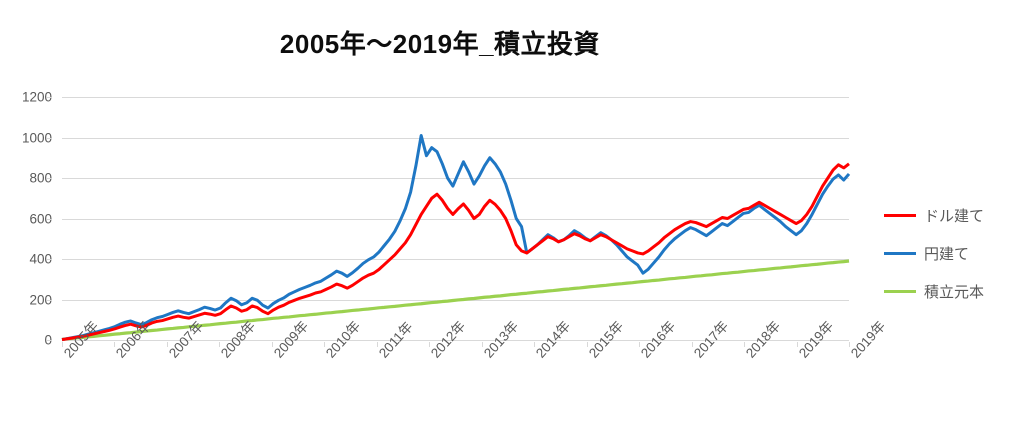 This screenshot has height=426, width=1024. What do you see at coordinates (40, 259) in the screenshot?
I see `y-axis-tick-label: 400` at bounding box center [40, 259].